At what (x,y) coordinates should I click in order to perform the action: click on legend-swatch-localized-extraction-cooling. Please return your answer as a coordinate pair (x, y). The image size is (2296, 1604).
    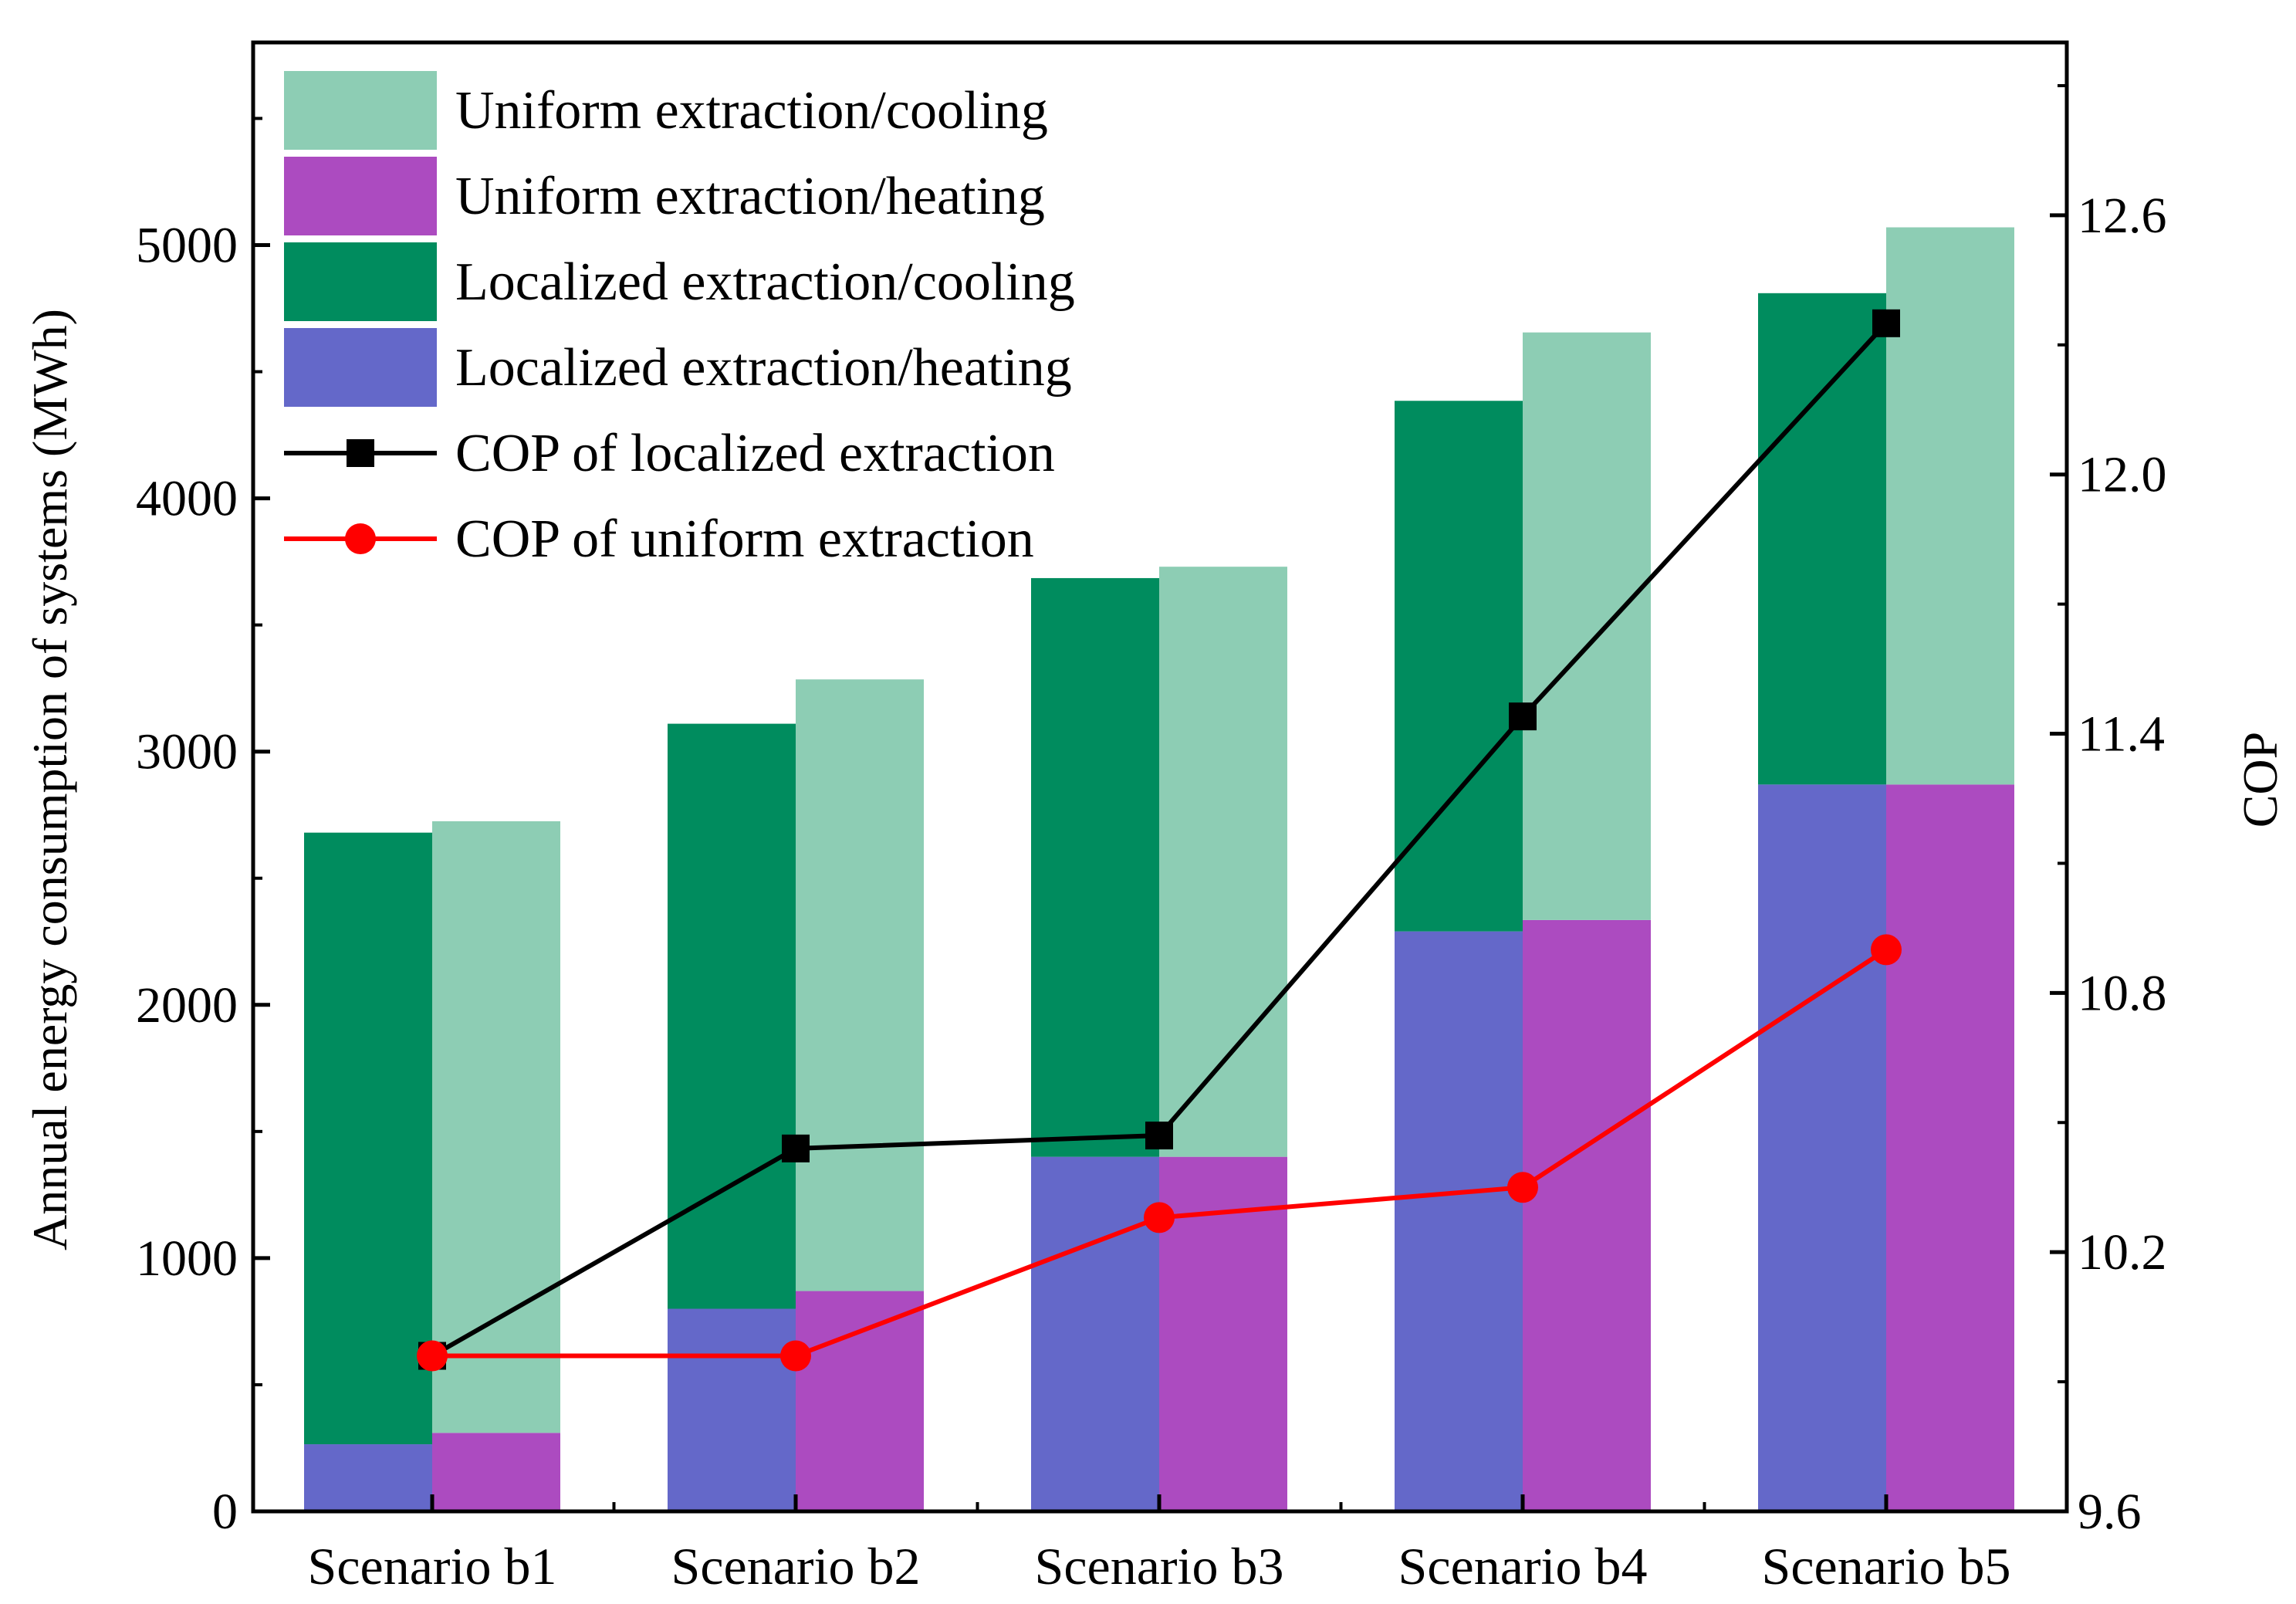
    Looking at the image, I should click on (360, 281).